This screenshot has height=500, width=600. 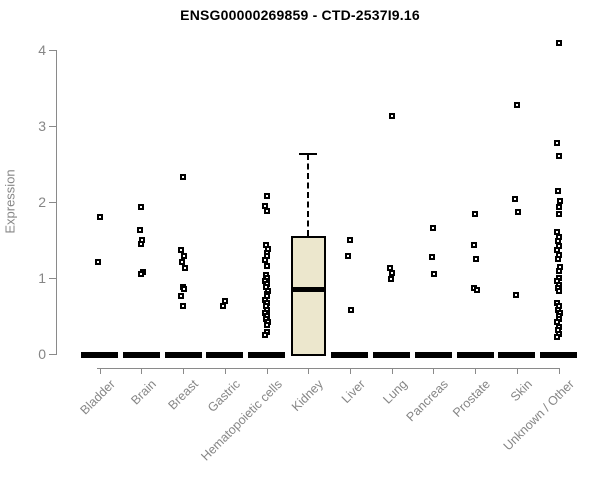 What do you see at coordinates (308, 296) in the screenshot?
I see `box-iqr` at bounding box center [308, 296].